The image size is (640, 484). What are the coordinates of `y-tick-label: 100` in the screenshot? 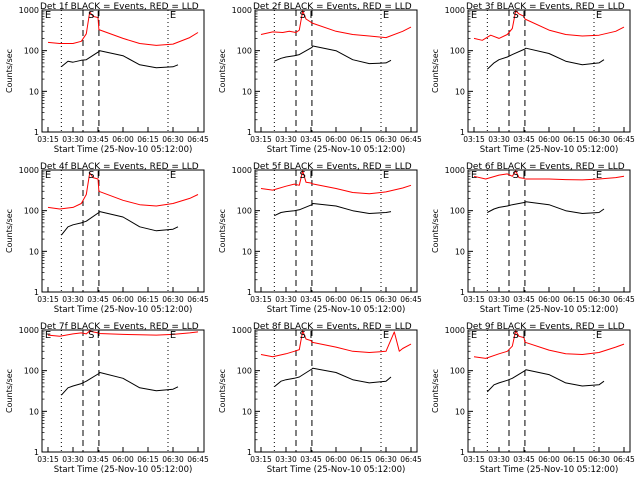 It's located at (31, 211).